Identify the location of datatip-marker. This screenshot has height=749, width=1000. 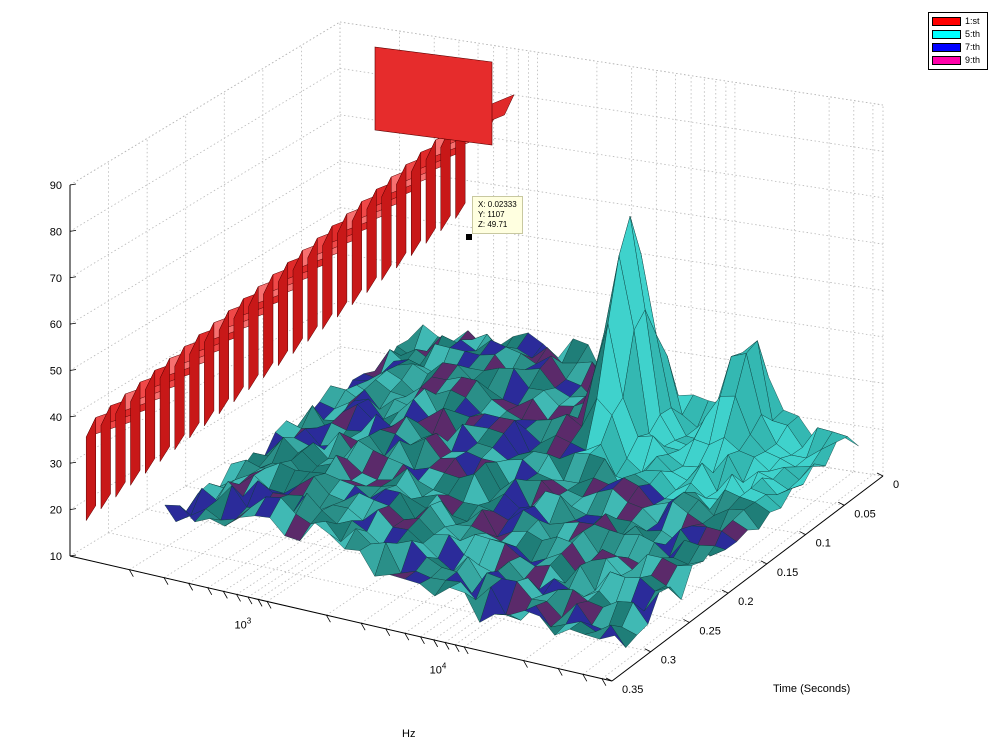
(469, 237).